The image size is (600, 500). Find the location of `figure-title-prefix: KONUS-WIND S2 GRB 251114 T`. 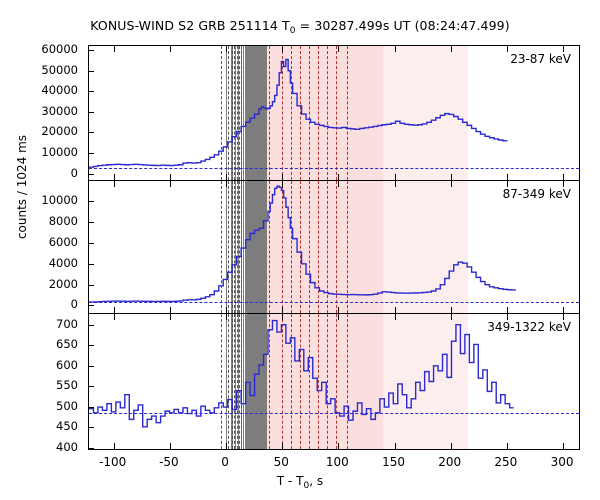

figure-title-prefix: KONUS-WIND S2 GRB 251114 T is located at coordinates (190, 25).